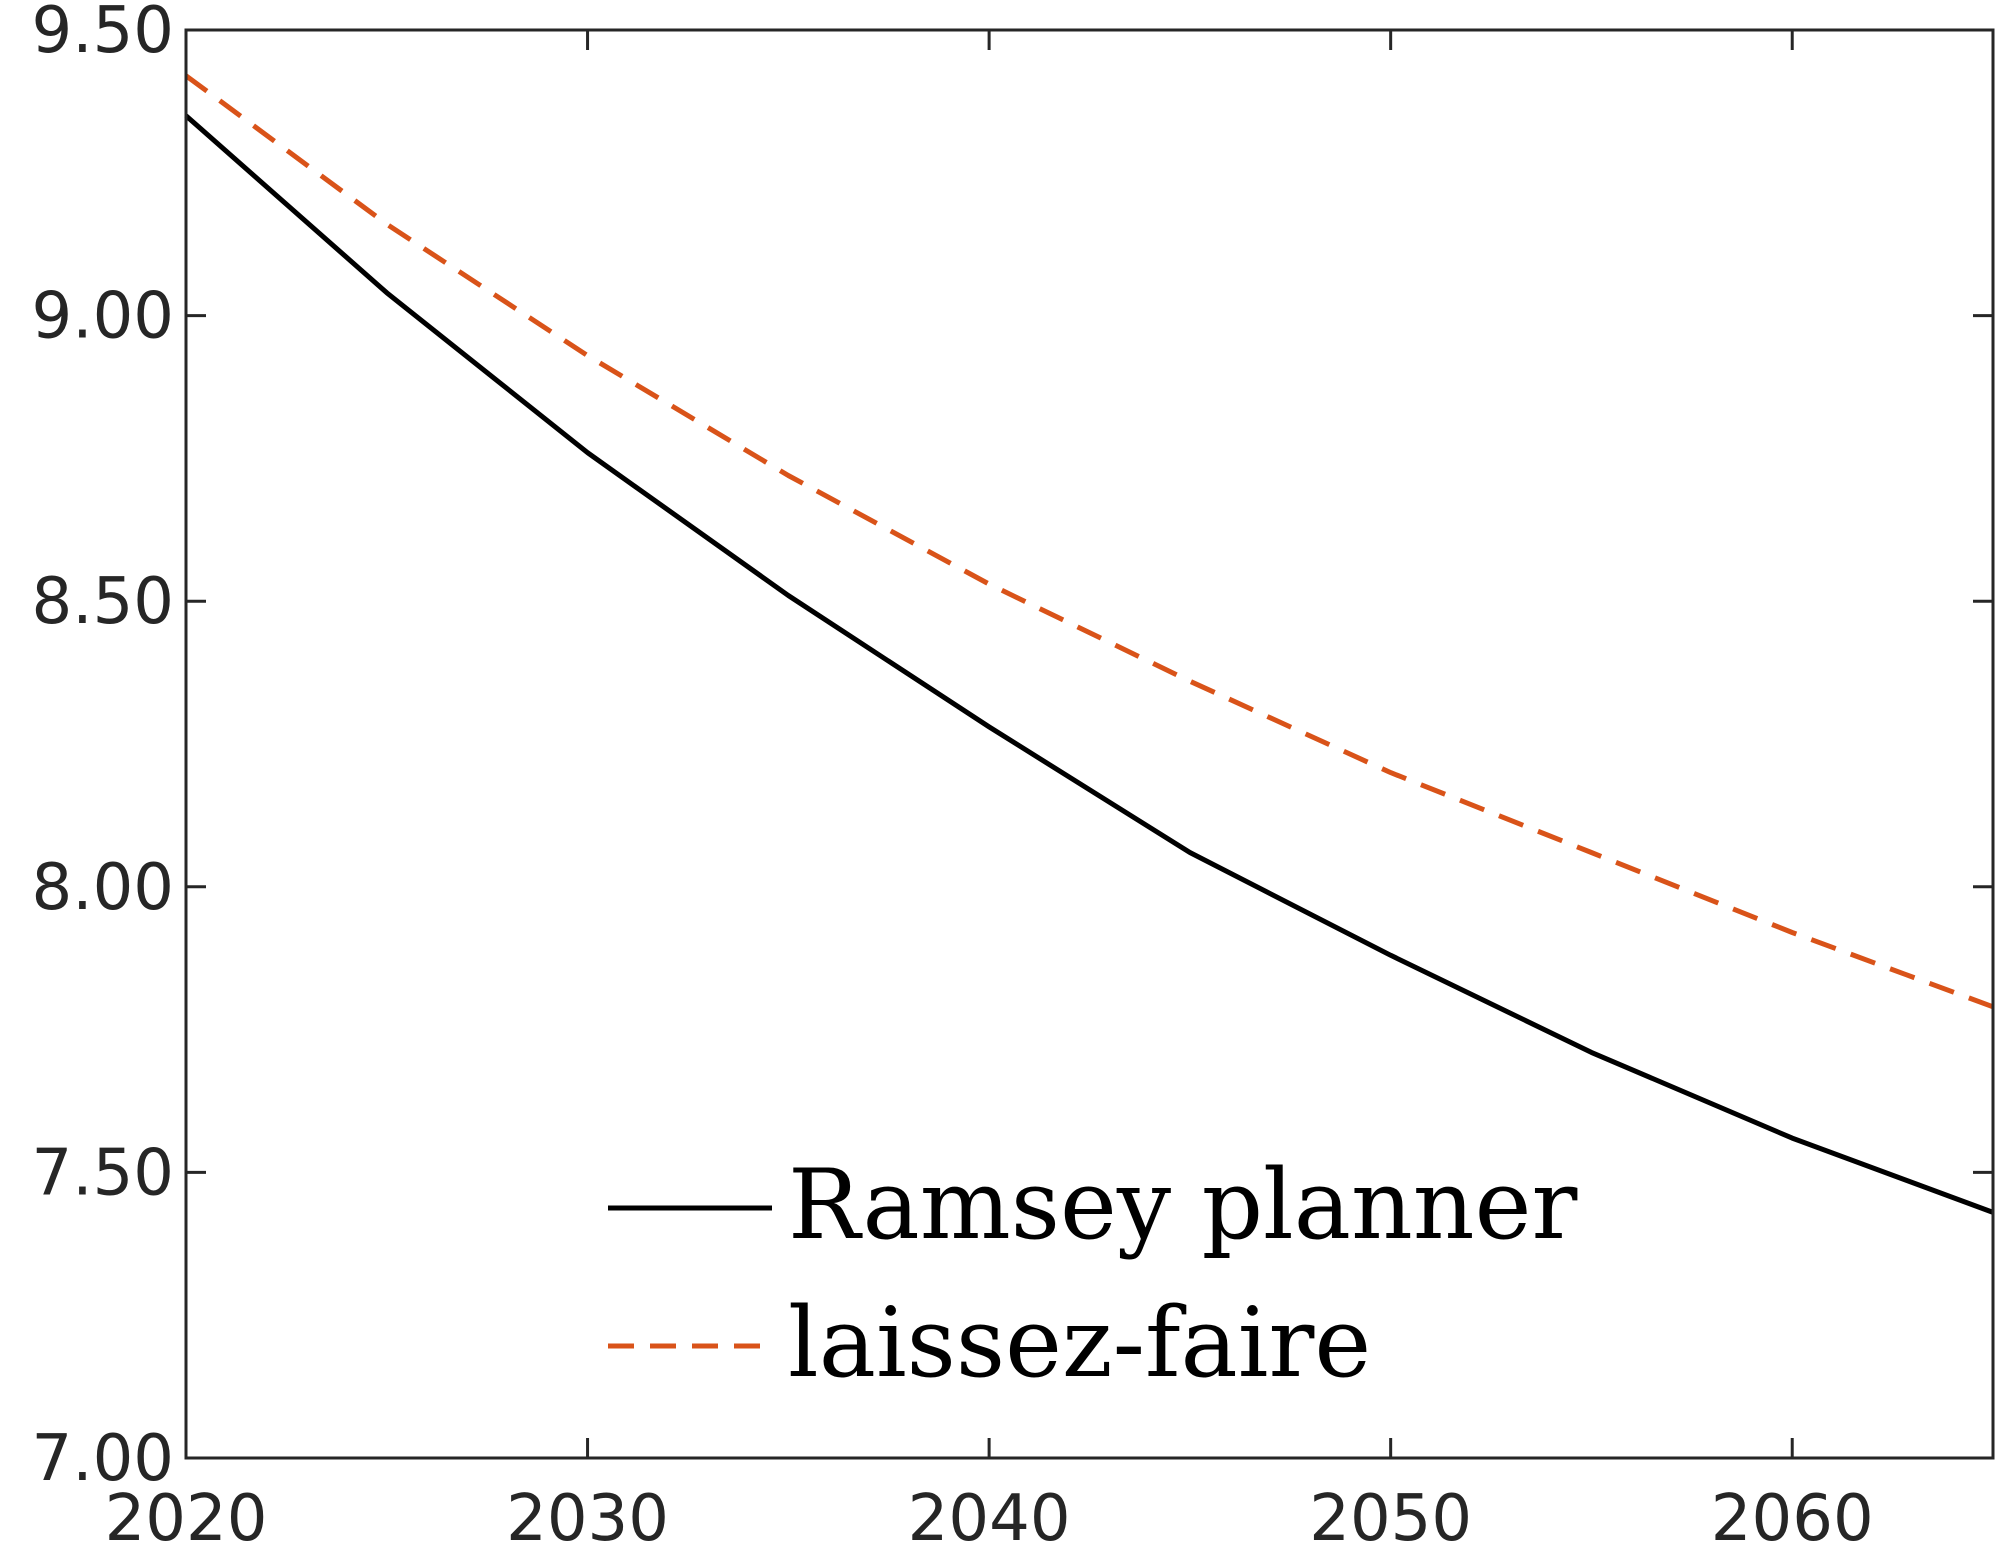 This screenshot has width=1996, height=1554. I want to click on legend-label: laissez-faire, so click(1079, 1343).